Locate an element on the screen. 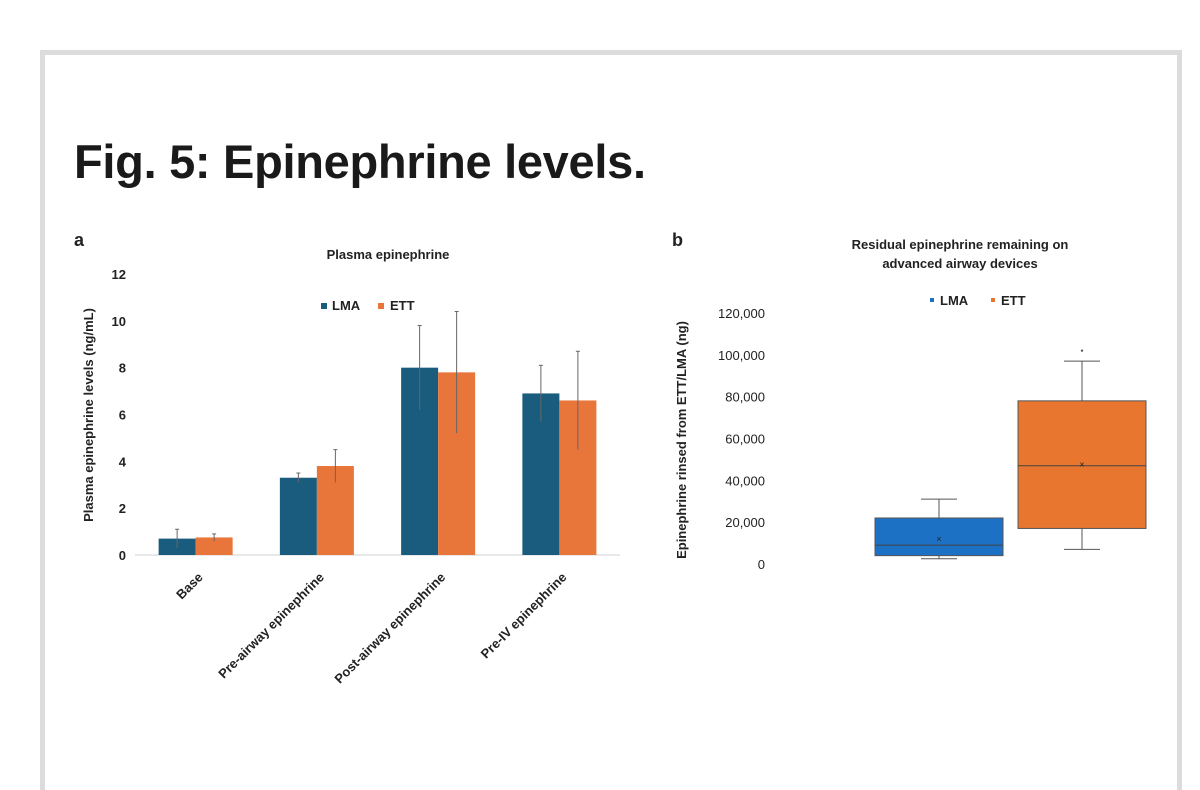 The width and height of the screenshot is (1200, 790). chart-a-xtick-0: Base is located at coordinates (189, 586).